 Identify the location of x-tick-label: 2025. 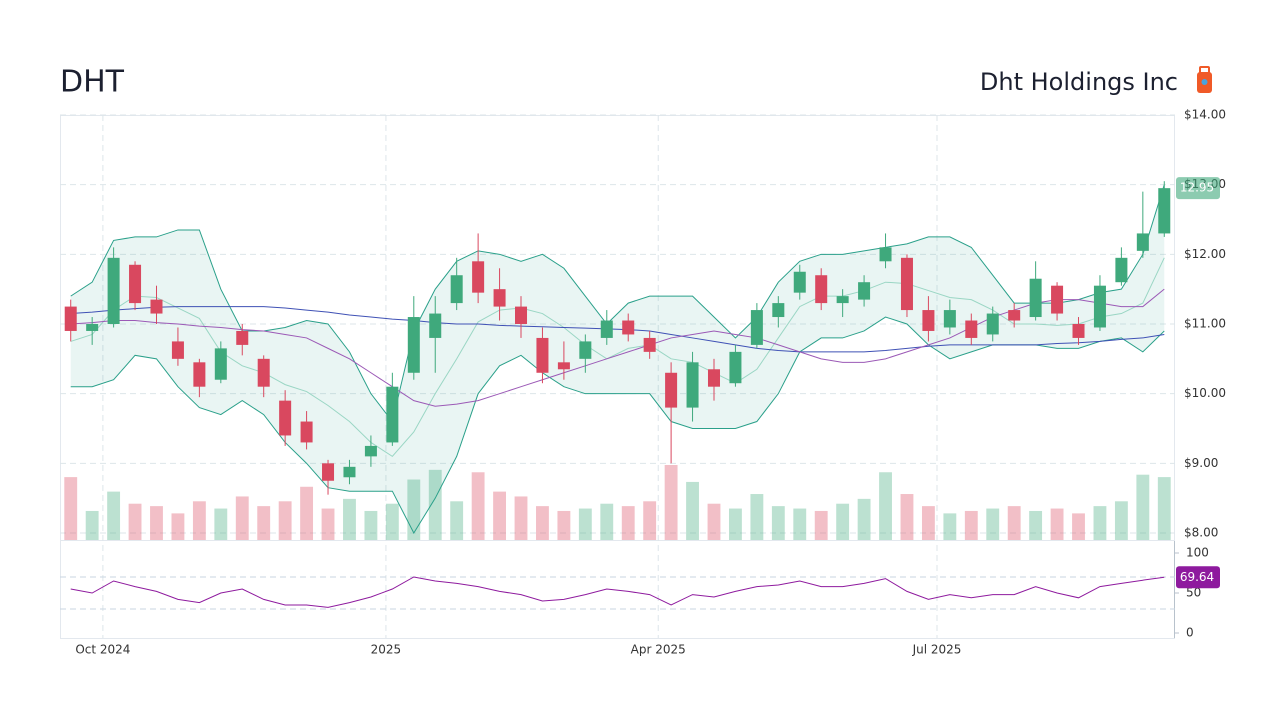
(386, 650).